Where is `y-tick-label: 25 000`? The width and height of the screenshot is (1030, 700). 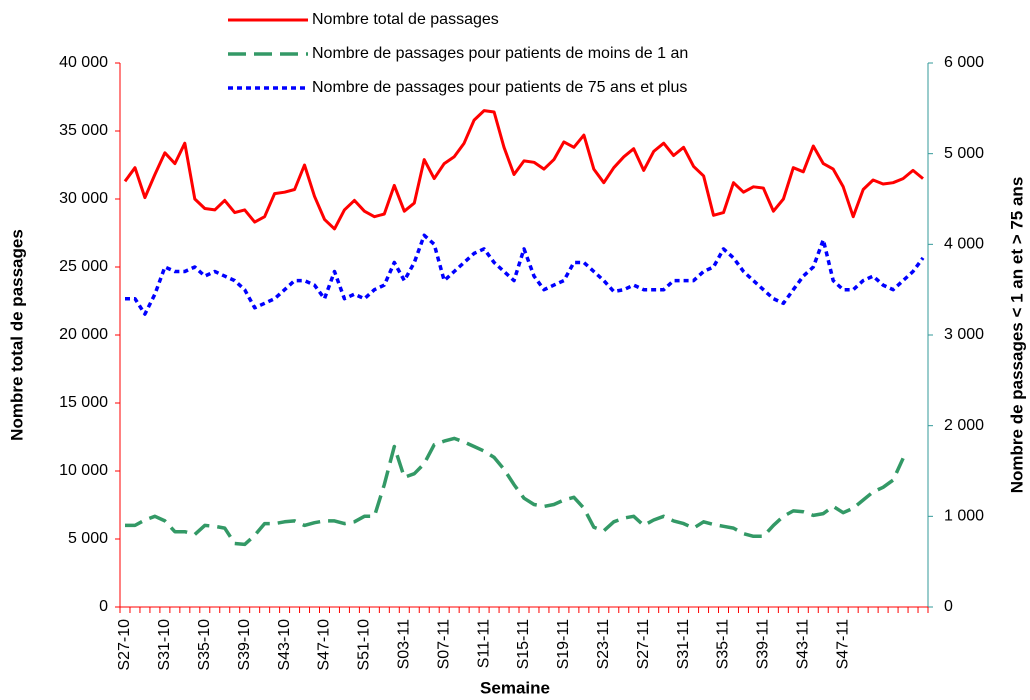 y-tick-label: 25 000 is located at coordinates (83, 266).